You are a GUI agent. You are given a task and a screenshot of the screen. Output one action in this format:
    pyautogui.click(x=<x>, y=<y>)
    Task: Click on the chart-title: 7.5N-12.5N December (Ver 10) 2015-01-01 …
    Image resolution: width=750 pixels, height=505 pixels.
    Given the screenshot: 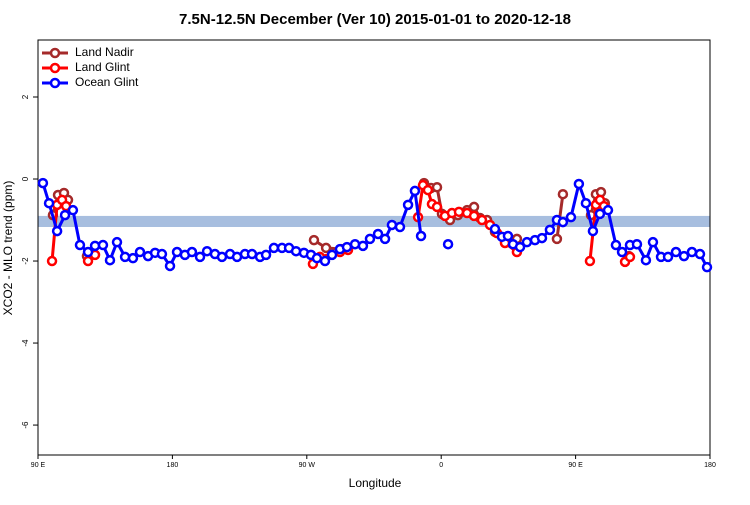 What is the action you would take?
    pyautogui.click(x=375, y=19)
    